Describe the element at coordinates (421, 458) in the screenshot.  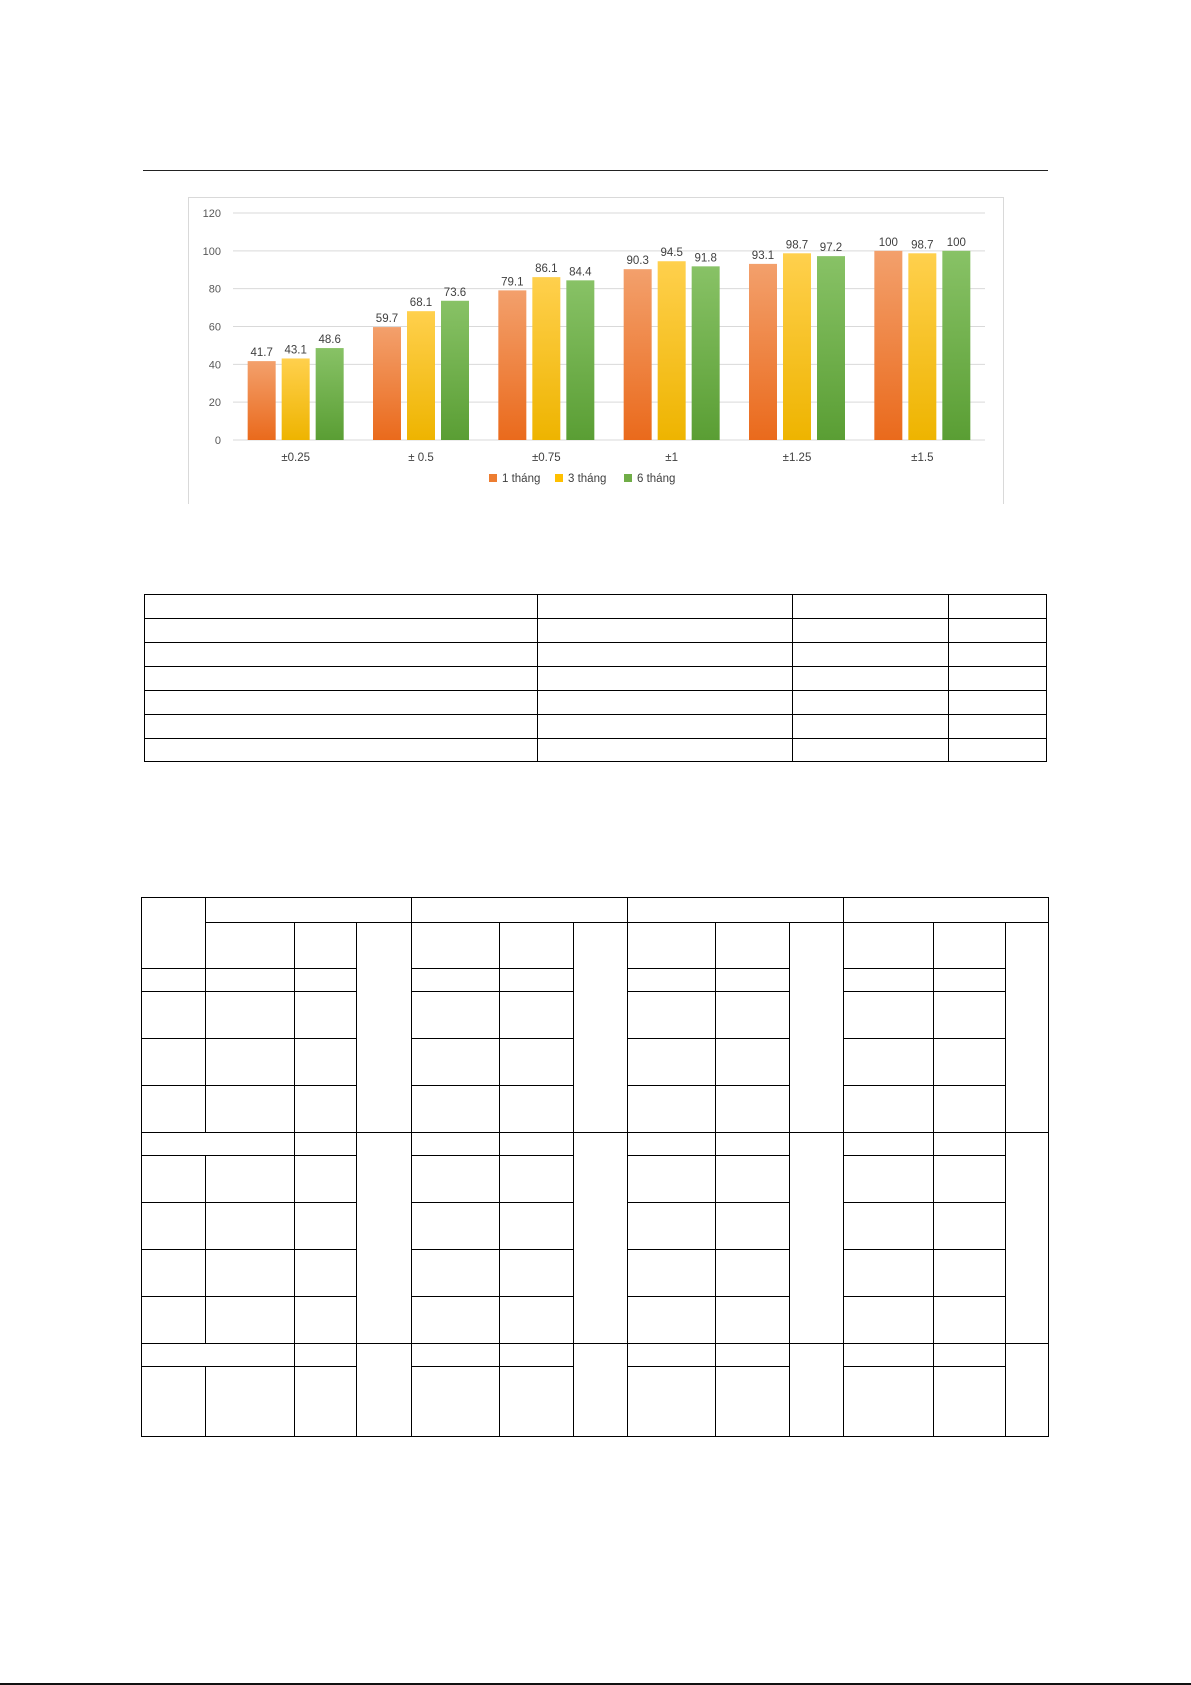
I see `x-tick-label: ± 0.5` at that location.